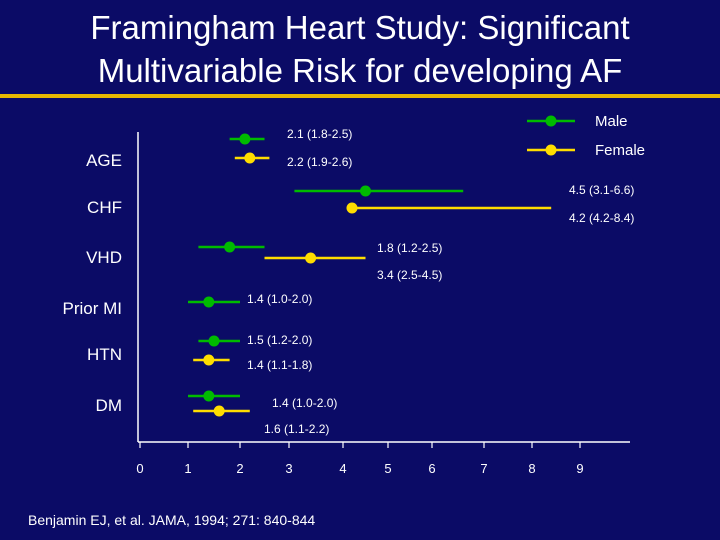 The width and height of the screenshot is (720, 540). Describe the element at coordinates (139, 468) in the screenshot. I see `x-tick-label-0: 0` at that location.